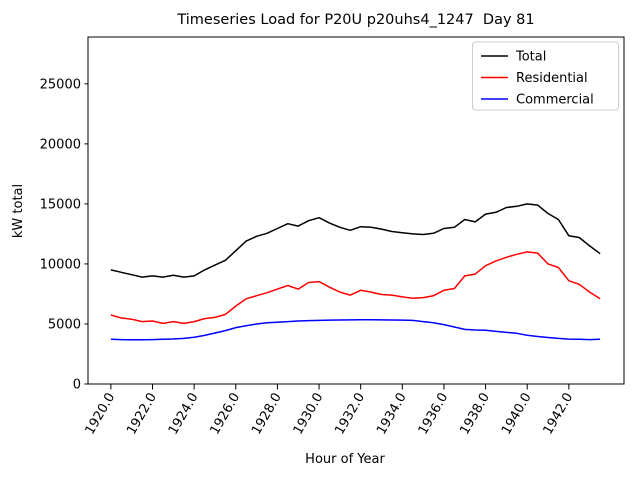  Describe the element at coordinates (226, 414) in the screenshot. I see `x-tick-label: 1926.0` at that location.